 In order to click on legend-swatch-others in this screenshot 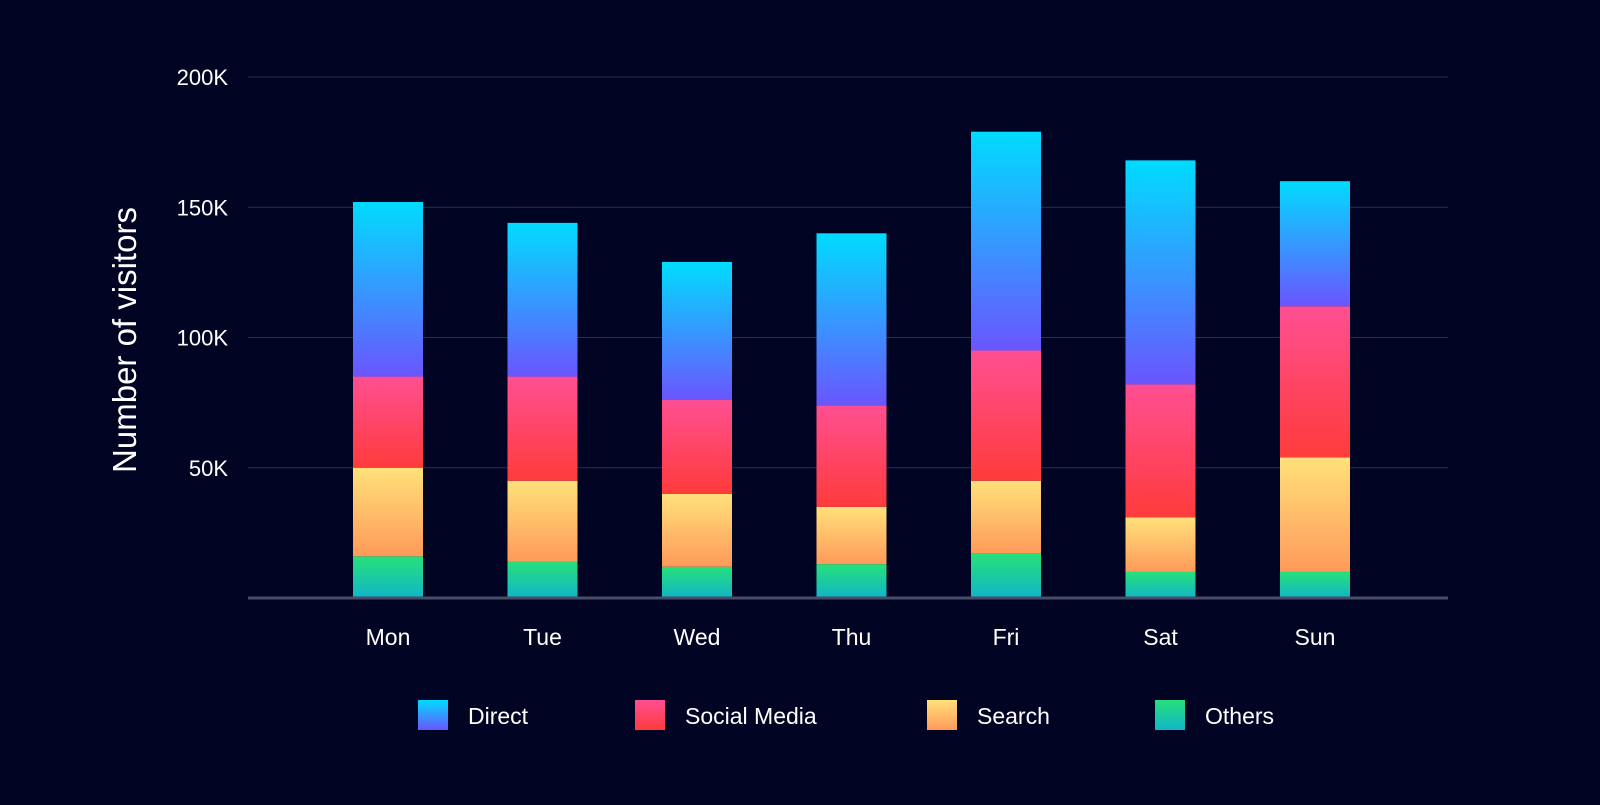, I will do `click(1170, 715)`.